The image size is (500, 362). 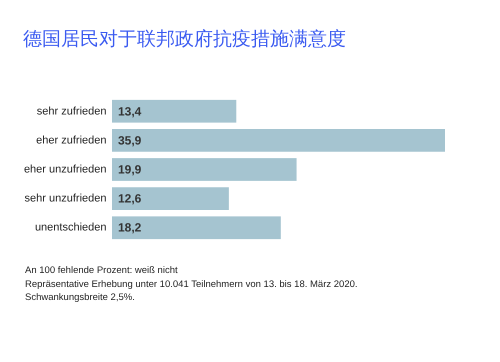 What do you see at coordinates (130, 169) in the screenshot?
I see `data-label: 19,9` at bounding box center [130, 169].